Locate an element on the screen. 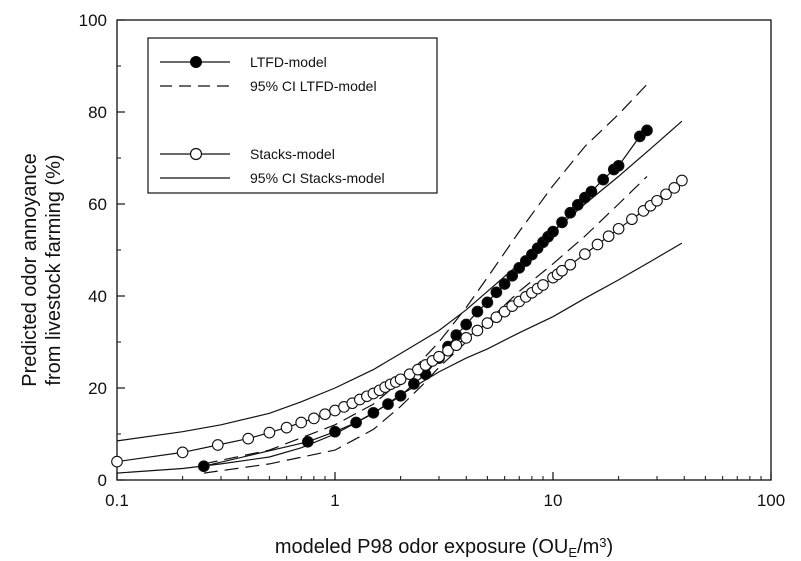 This screenshot has width=801, height=561. legend-ltfd-marker is located at coordinates (196, 62).